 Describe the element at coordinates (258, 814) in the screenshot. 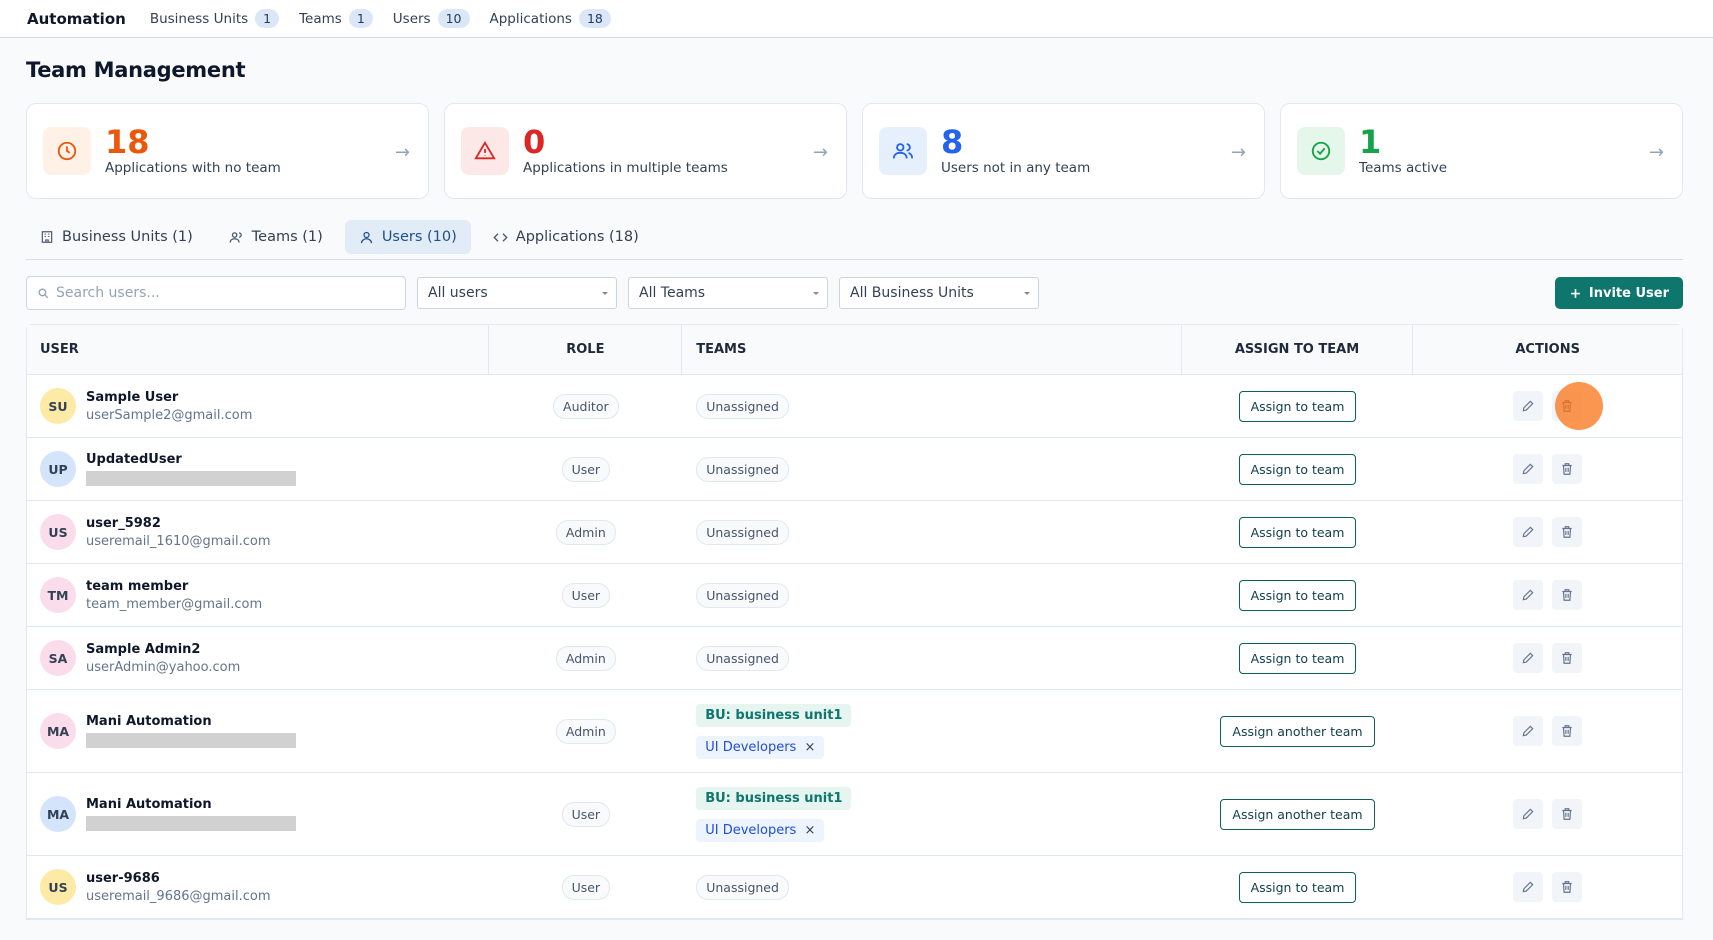

I see `user-cell: MA Mani Automation` at that location.